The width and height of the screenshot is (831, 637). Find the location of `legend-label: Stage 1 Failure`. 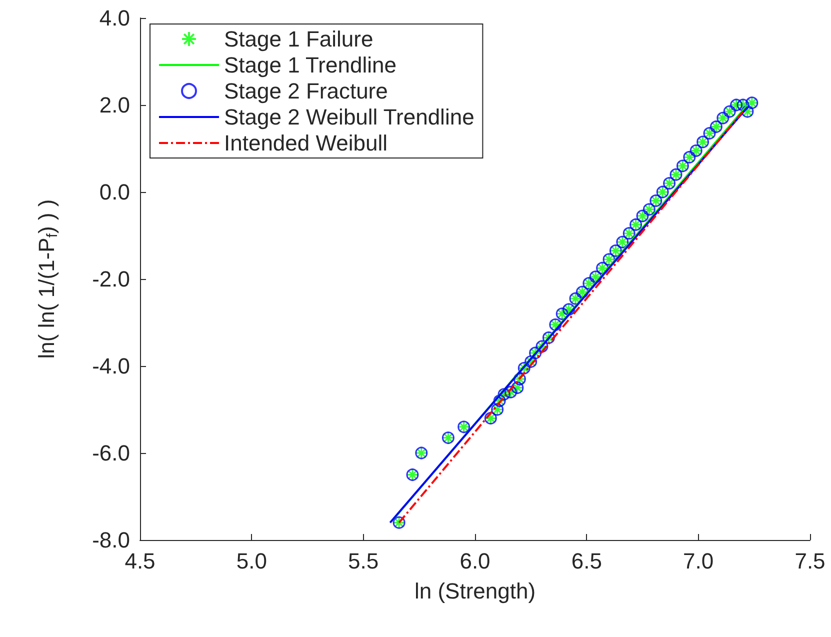

legend-label: Stage 1 Failure is located at coordinates (299, 39).